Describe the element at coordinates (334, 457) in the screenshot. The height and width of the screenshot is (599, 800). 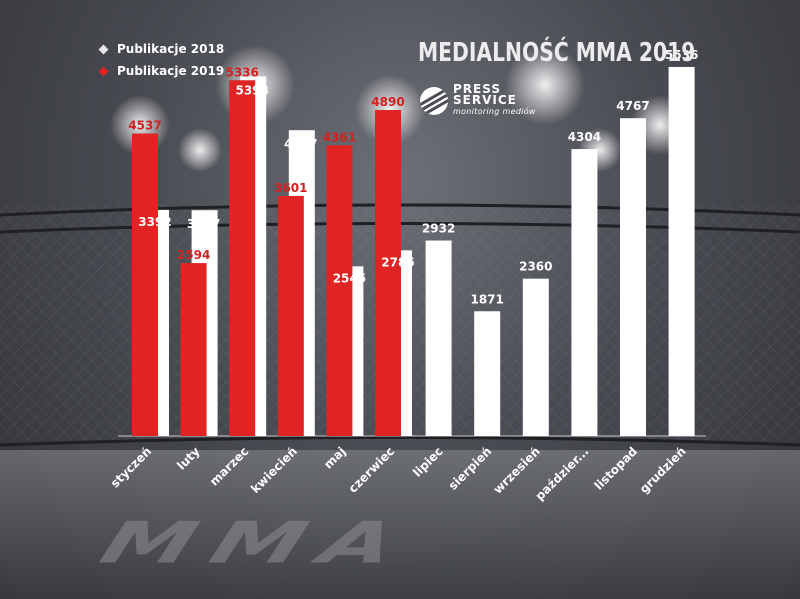
I see `x-tick-4: maj` at that location.